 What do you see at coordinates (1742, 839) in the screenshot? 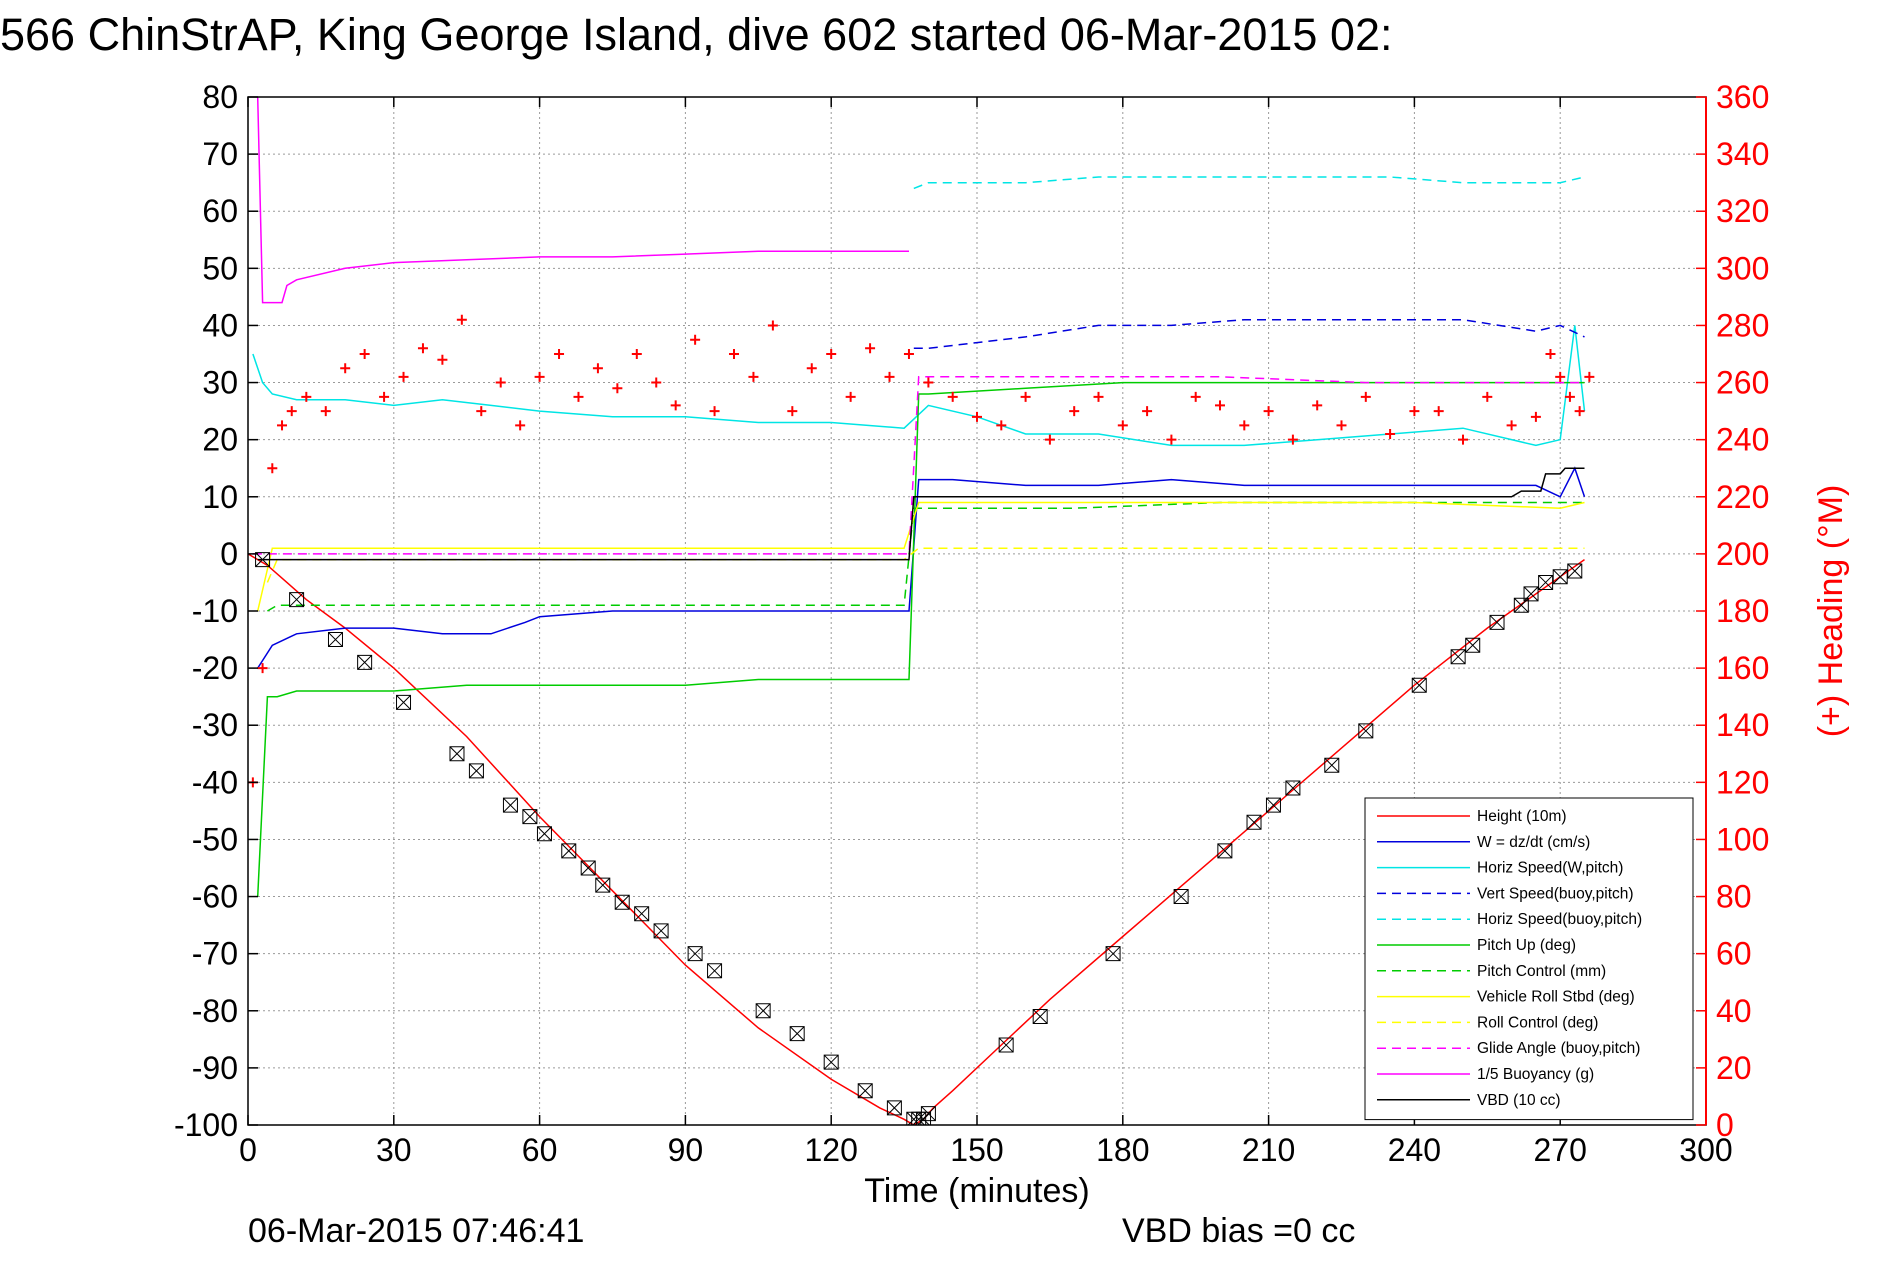
I see `right-y-tick-label: 100` at bounding box center [1742, 839].